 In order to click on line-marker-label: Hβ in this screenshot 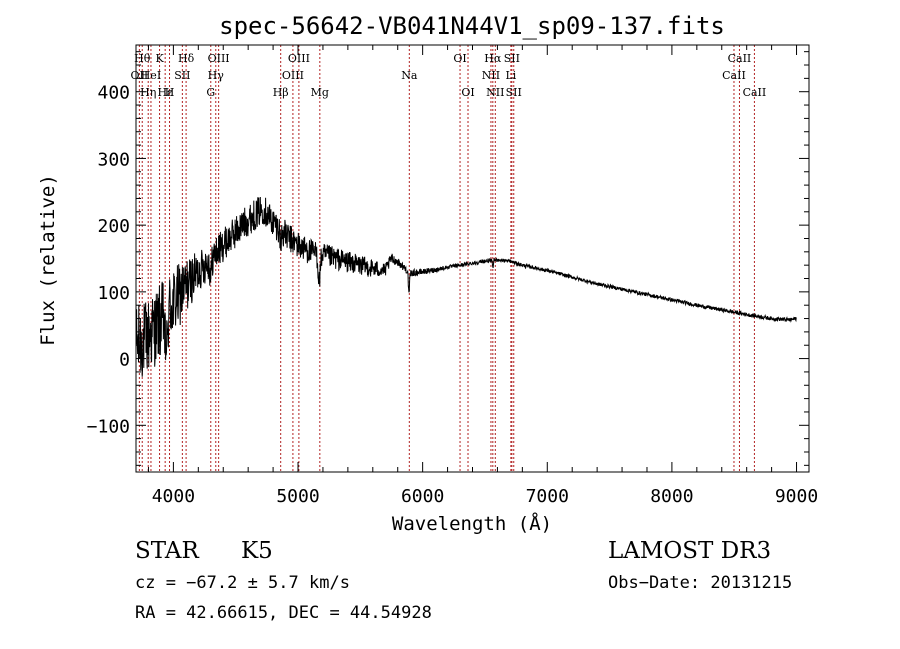, I will do `click(281, 92)`.